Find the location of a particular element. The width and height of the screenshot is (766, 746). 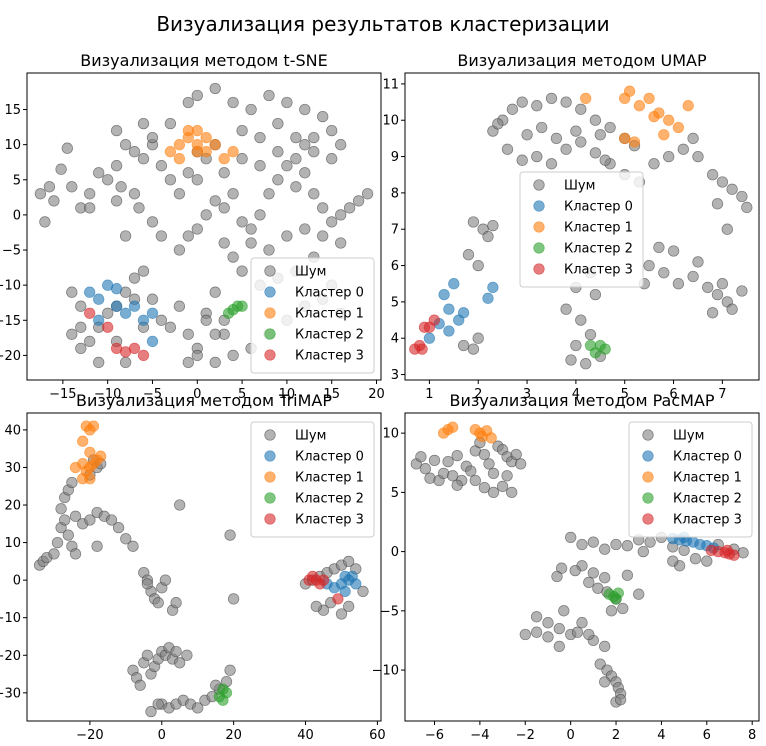

x-tick-label: −15 is located at coordinates (62, 394).